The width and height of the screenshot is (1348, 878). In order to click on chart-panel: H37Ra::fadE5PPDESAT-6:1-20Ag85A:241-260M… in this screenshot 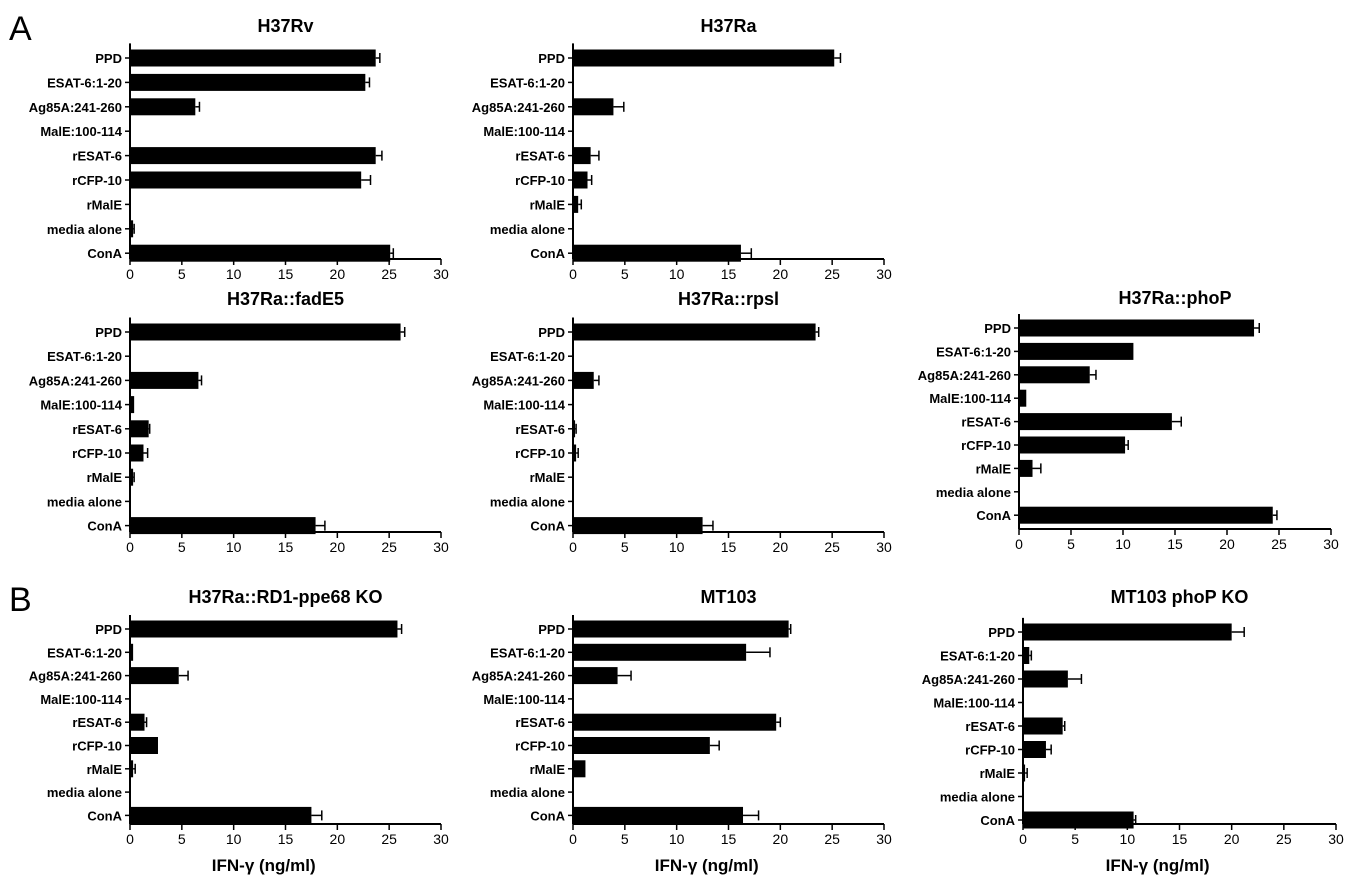, I will do `click(239, 422)`.